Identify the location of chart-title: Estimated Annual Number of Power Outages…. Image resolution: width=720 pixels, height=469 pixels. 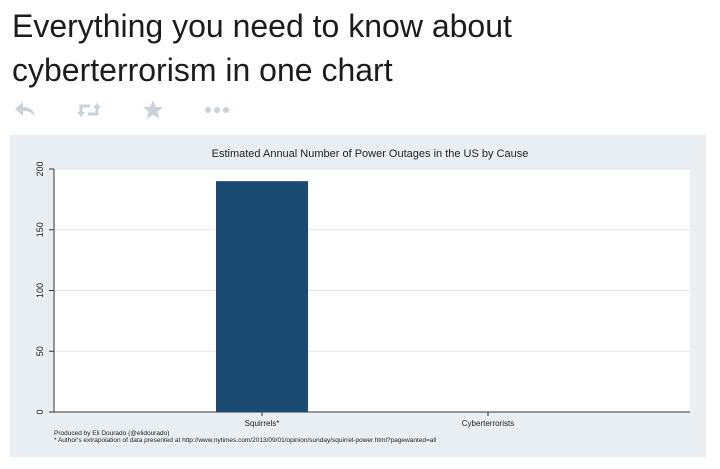
(370, 154).